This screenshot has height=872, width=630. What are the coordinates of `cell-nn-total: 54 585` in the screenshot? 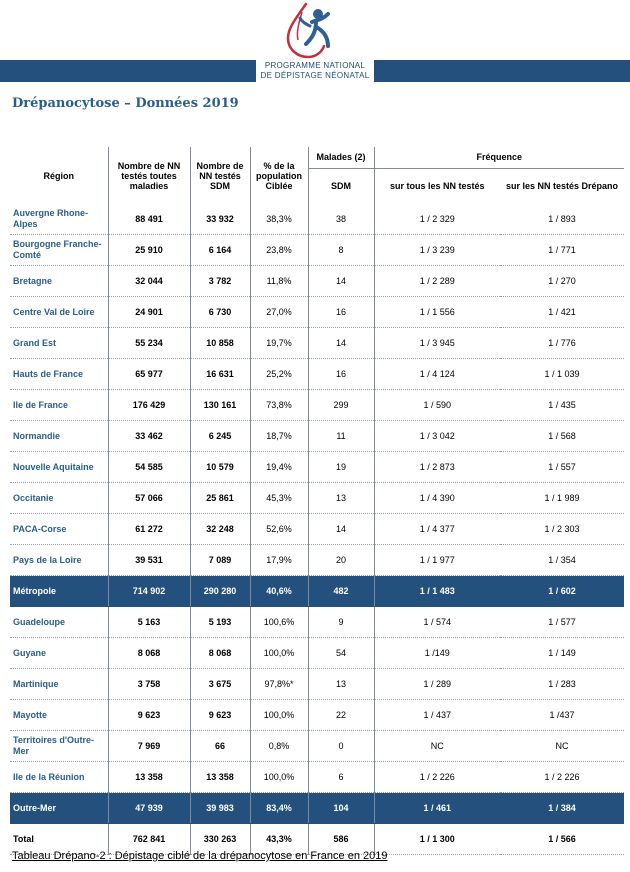 It's located at (148, 467).